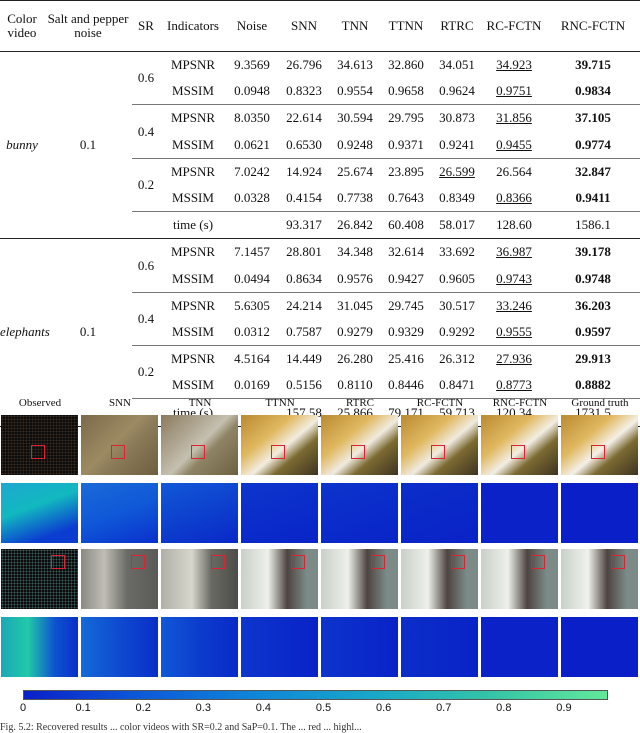  I want to click on metric-value: 0.9411, so click(593, 198).